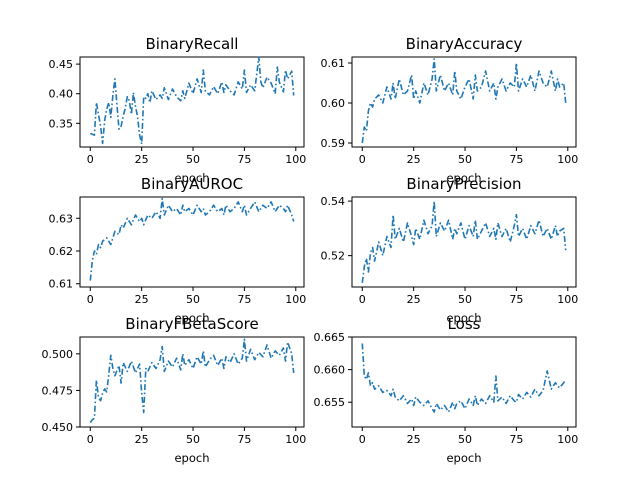 The image size is (640, 480). I want to click on y-tick-label: 0.59, so click(333, 143).